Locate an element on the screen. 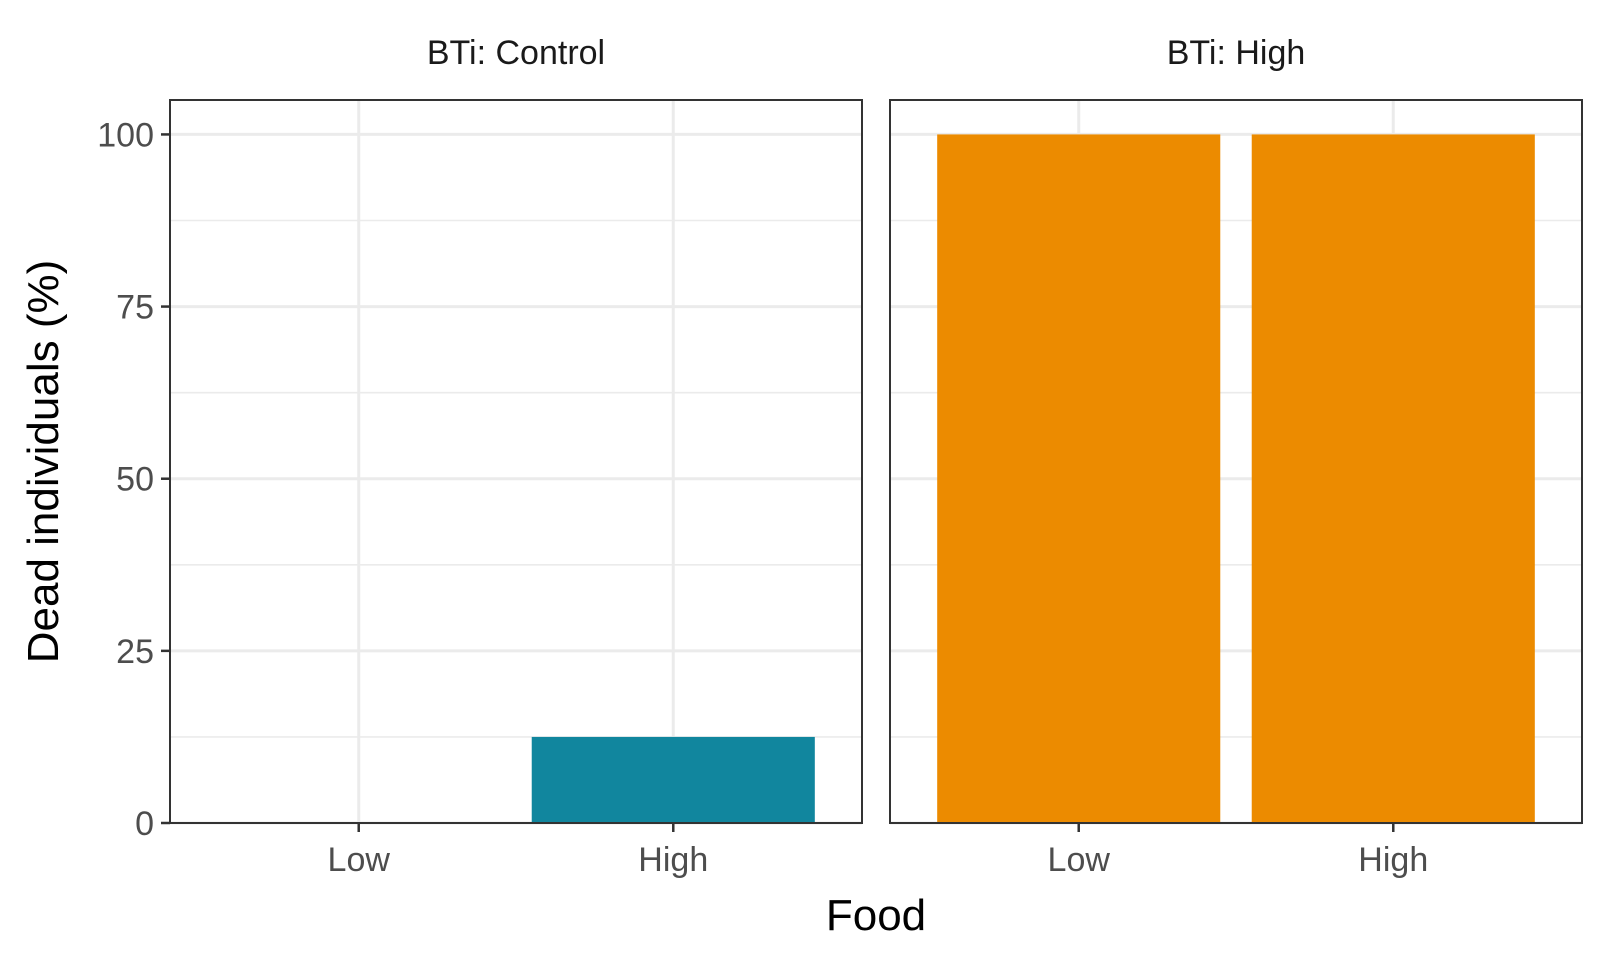 This screenshot has height=960, width=1600. bar-low is located at coordinates (1079, 478).